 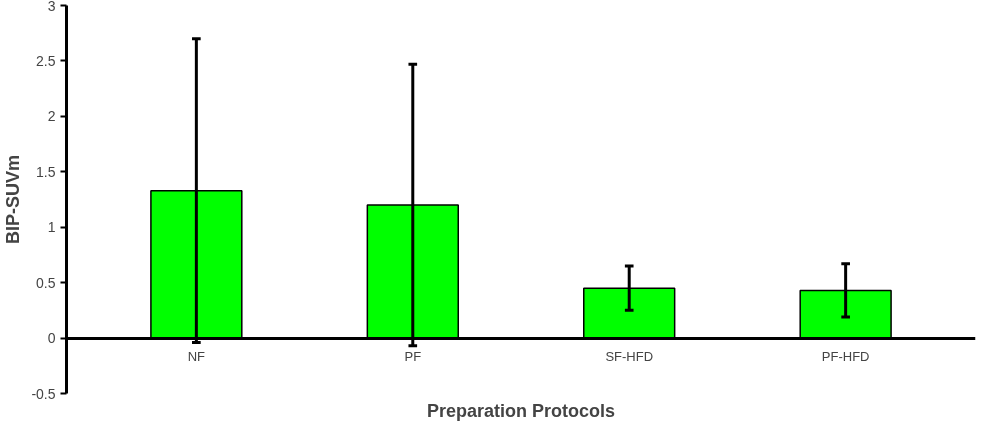 What do you see at coordinates (46, 171) in the screenshot?
I see `y-tick-label: 1.5` at bounding box center [46, 171].